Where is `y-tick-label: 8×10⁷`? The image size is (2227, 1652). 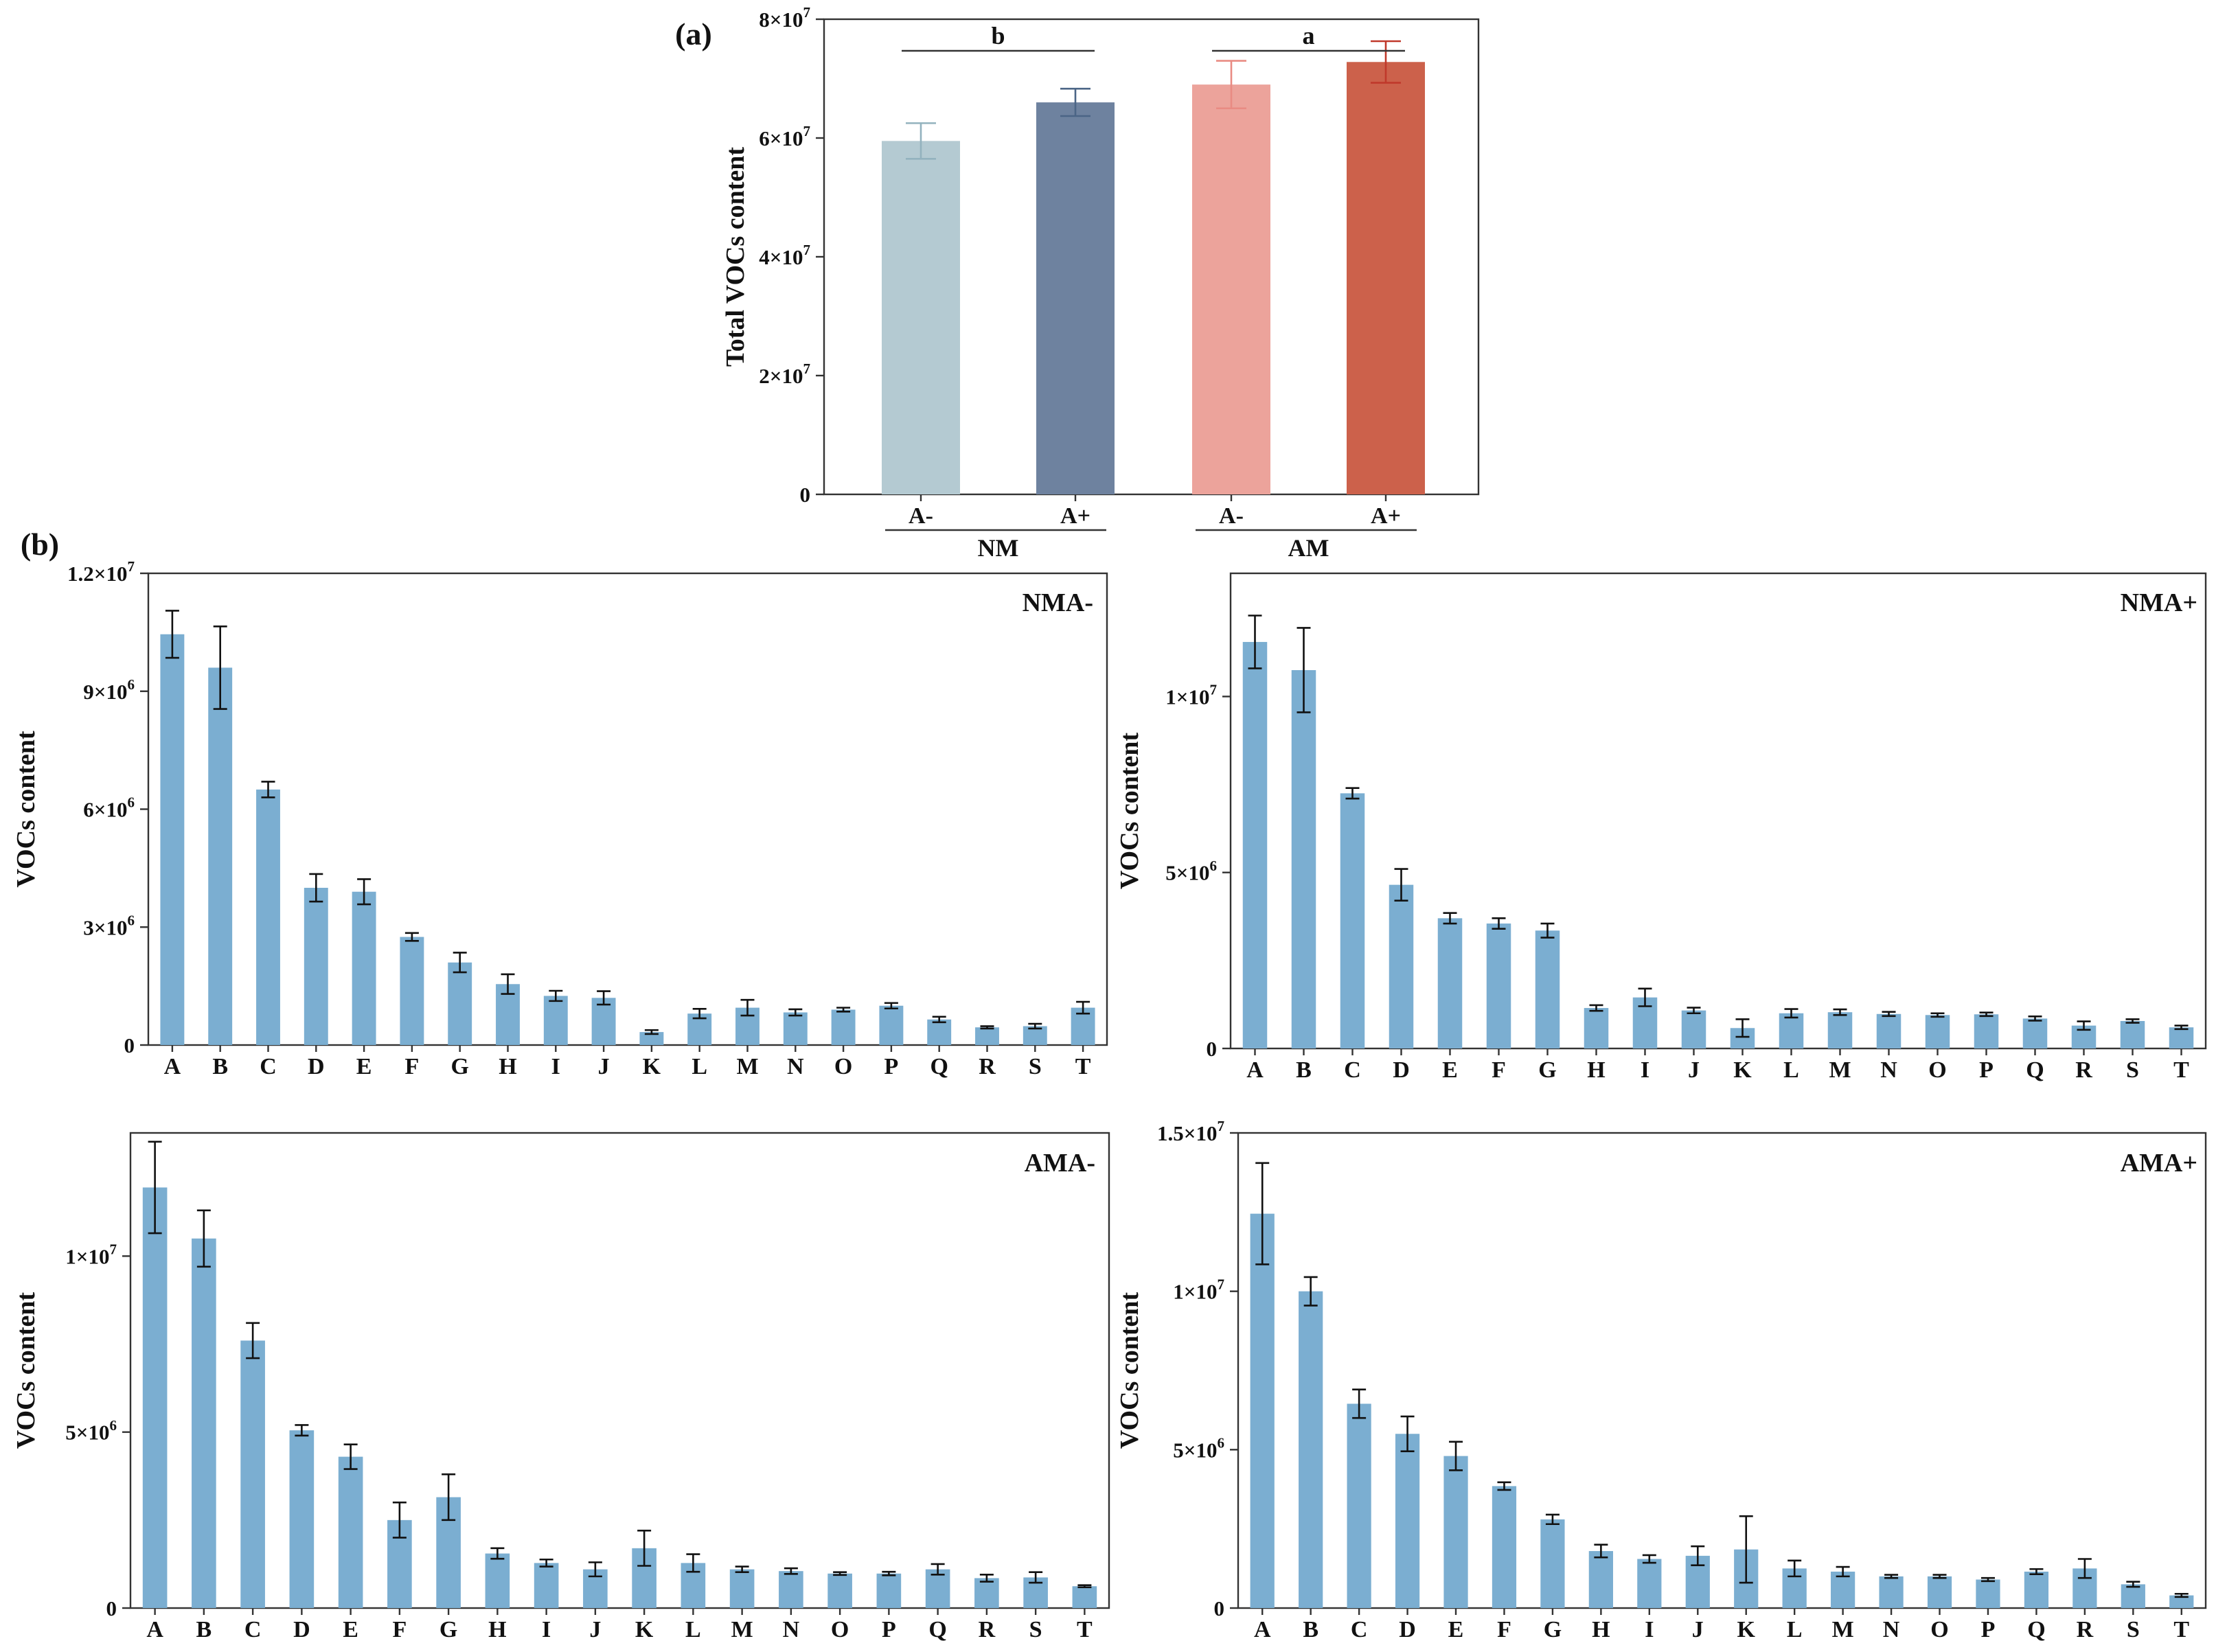 y-tick-label: 8×10⁷ is located at coordinates (784, 18).